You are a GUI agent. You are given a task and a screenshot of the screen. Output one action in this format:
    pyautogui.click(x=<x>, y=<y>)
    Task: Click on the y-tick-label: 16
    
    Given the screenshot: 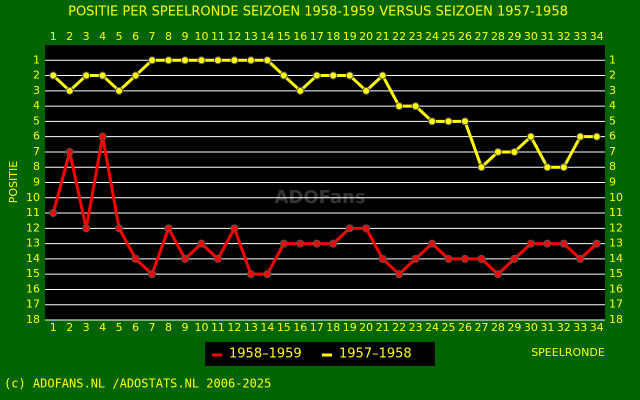 What is the action you would take?
    pyautogui.click(x=33, y=288)
    